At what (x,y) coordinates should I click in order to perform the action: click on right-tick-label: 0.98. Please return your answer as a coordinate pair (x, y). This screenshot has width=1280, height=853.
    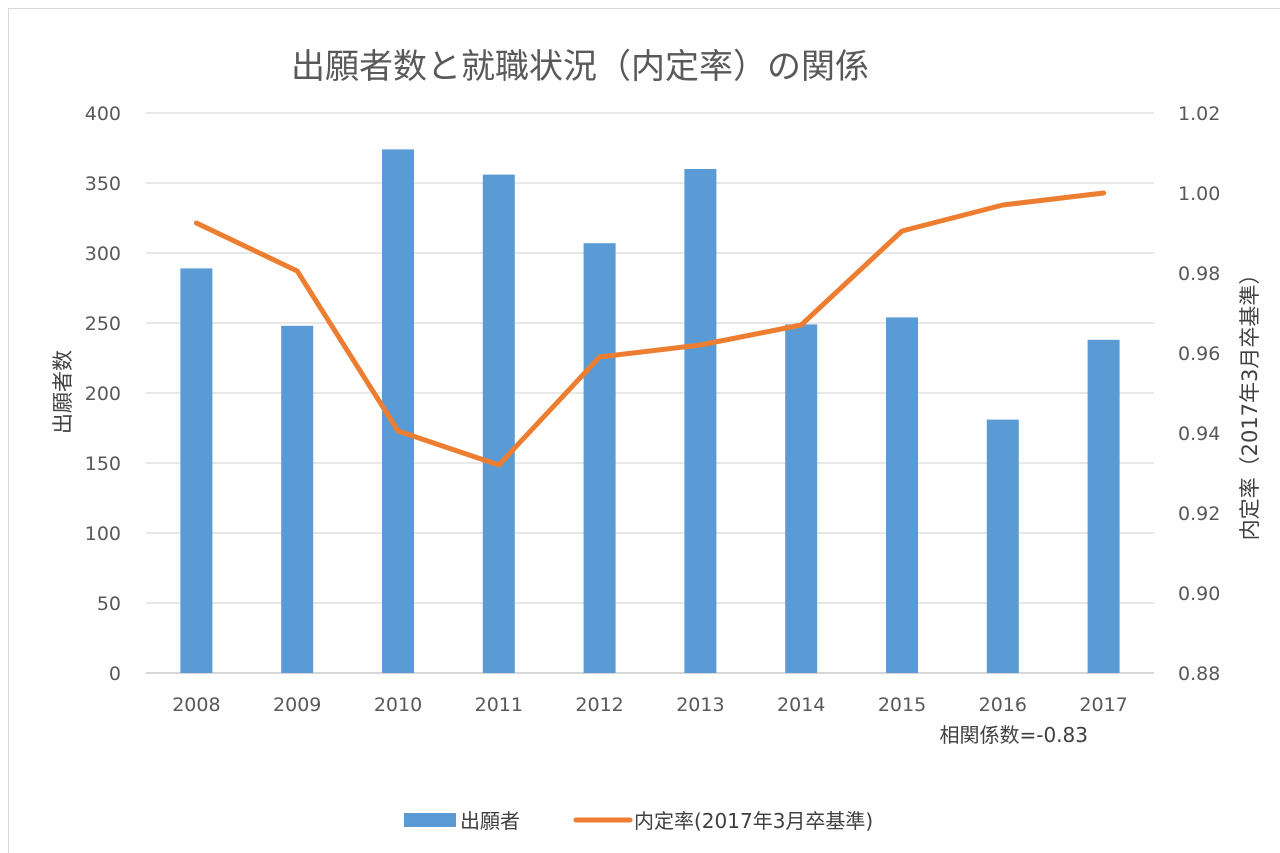
    Looking at the image, I should click on (1199, 274).